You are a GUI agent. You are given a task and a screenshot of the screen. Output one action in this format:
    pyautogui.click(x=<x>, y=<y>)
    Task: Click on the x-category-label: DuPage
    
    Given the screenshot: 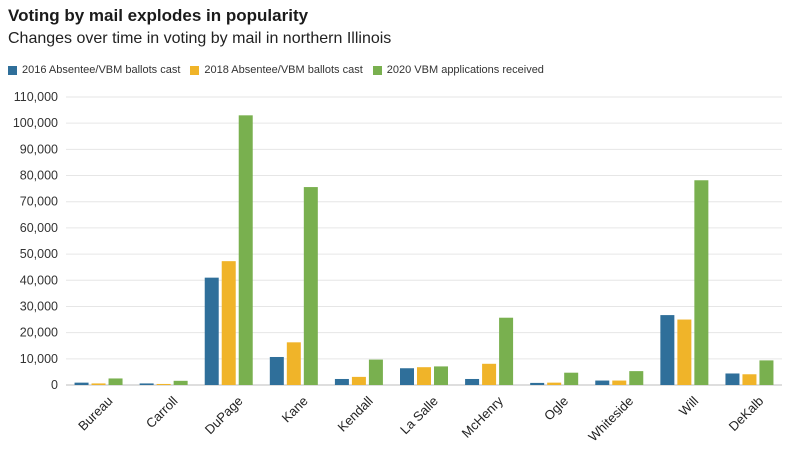 What is the action you would take?
    pyautogui.click(x=224, y=415)
    